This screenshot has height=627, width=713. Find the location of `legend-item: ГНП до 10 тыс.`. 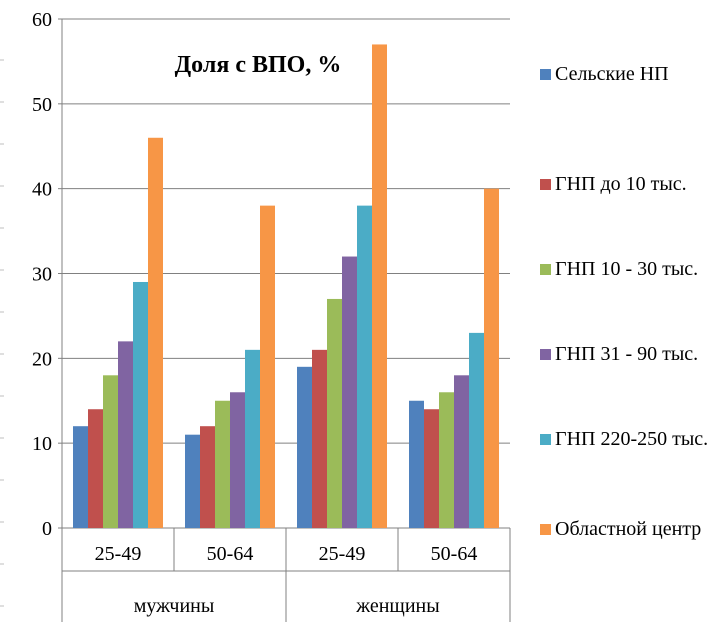

legend-item: ГНП до 10 тыс. is located at coordinates (625, 184).